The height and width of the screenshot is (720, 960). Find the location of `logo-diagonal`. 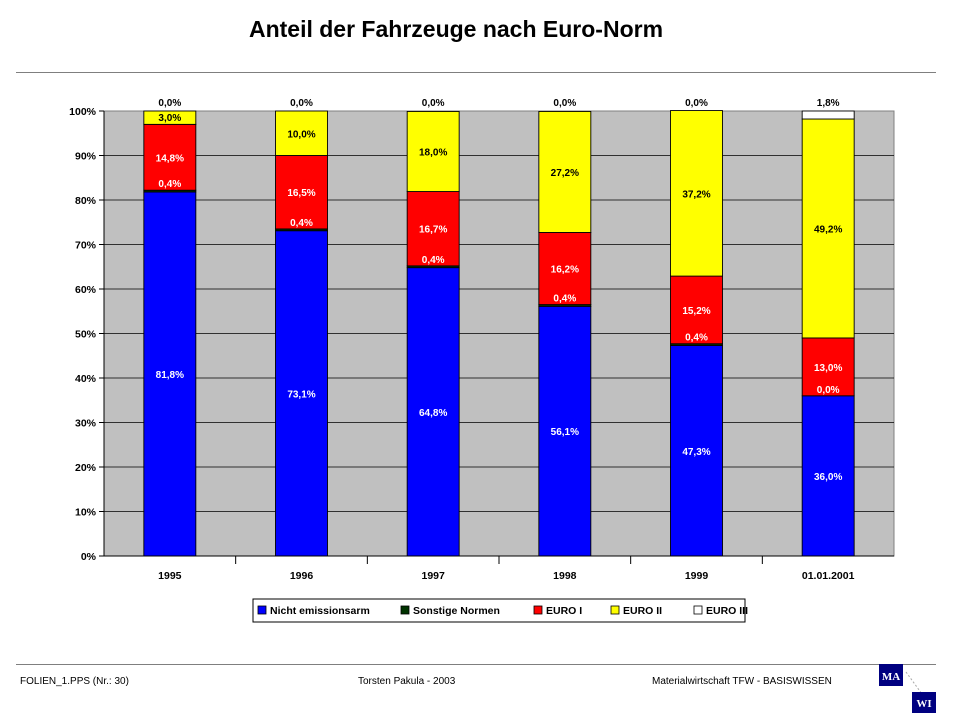

logo-diagonal is located at coordinates (914, 683).